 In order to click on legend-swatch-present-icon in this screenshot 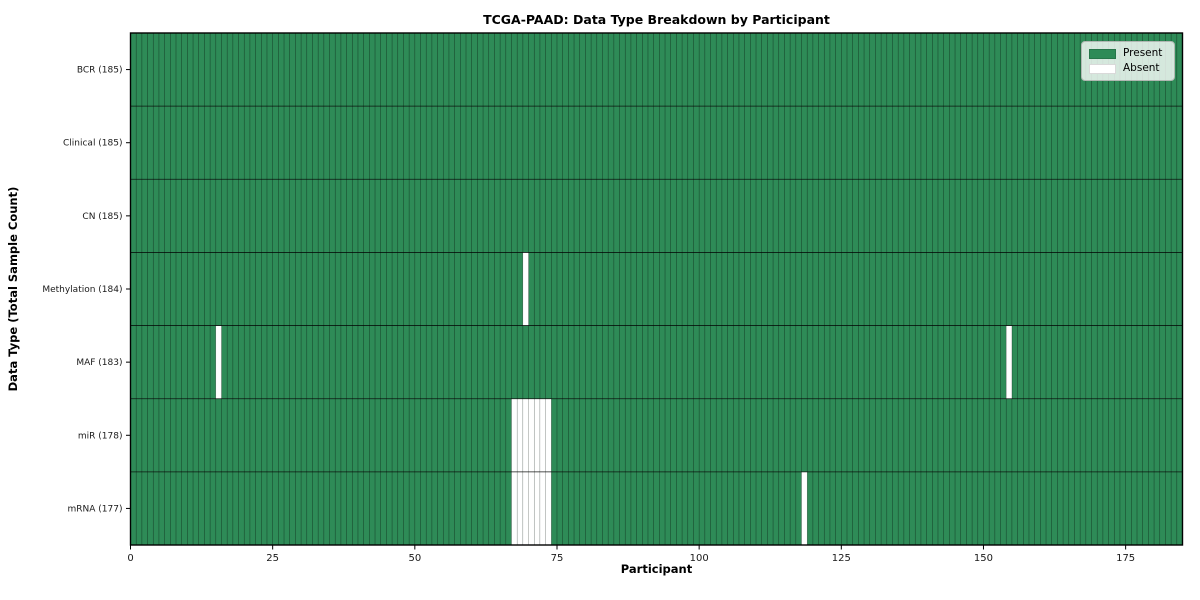, I will do `click(1102, 53)`.